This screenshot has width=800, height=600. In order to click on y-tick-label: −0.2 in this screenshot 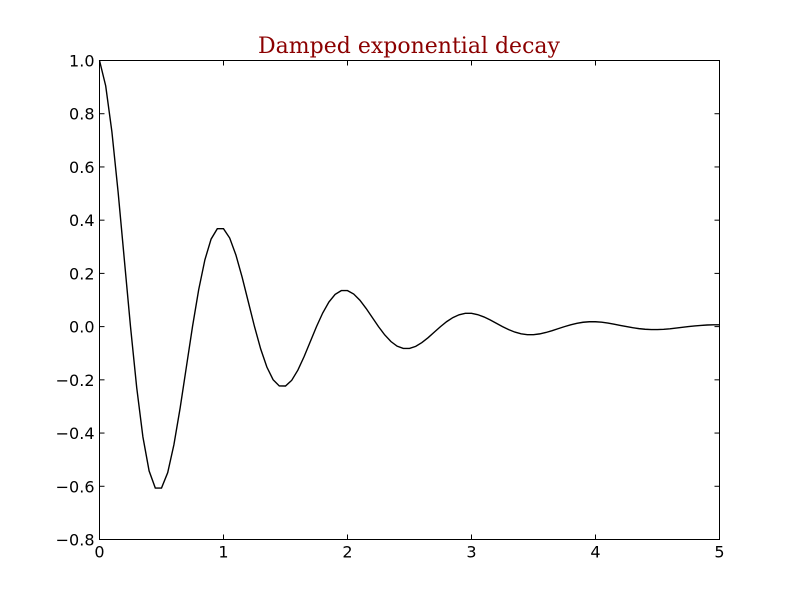, I will do `click(75, 380)`.